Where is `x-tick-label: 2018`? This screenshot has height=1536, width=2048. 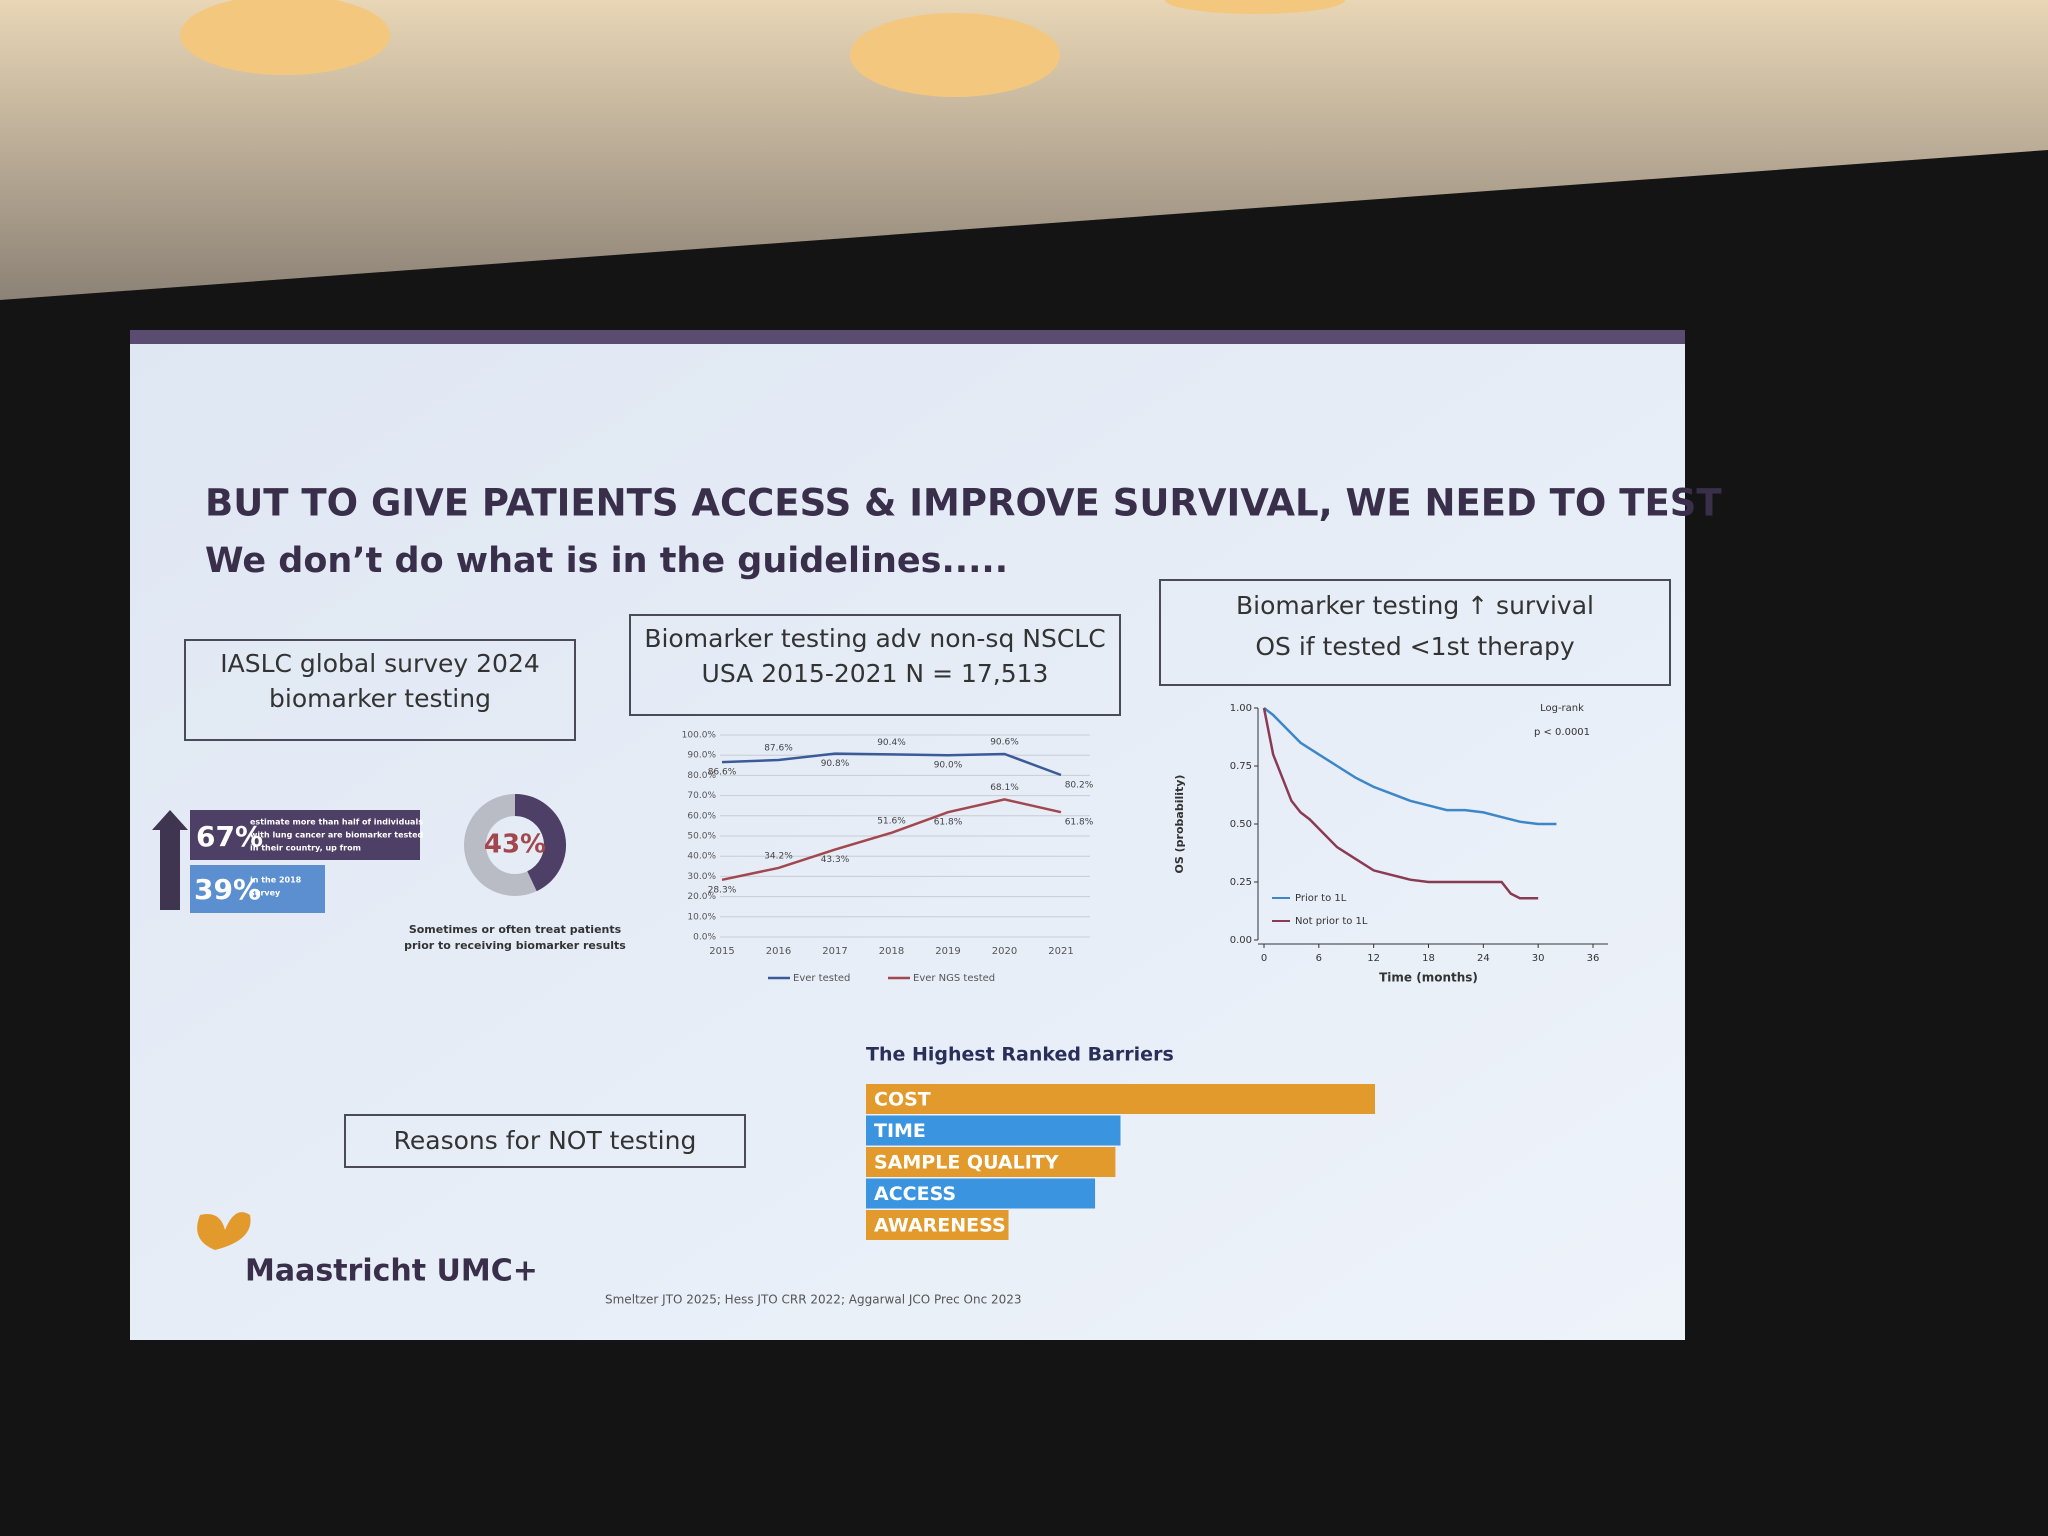 x-tick-label: 2018 is located at coordinates (891, 951).